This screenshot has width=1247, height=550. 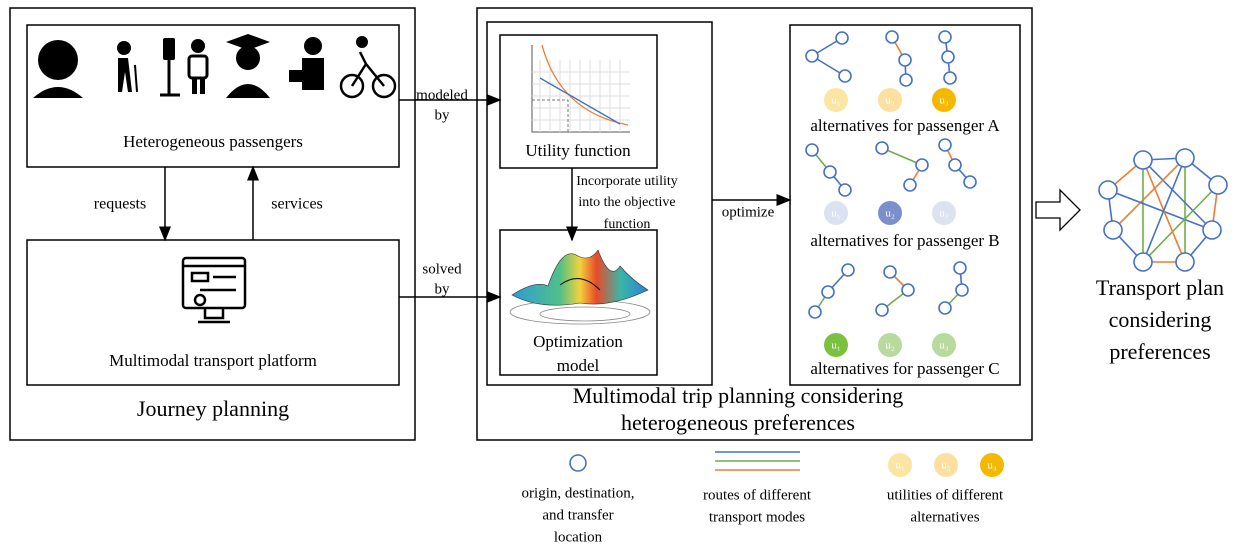 I want to click on passengers-box, so click(x=213, y=96).